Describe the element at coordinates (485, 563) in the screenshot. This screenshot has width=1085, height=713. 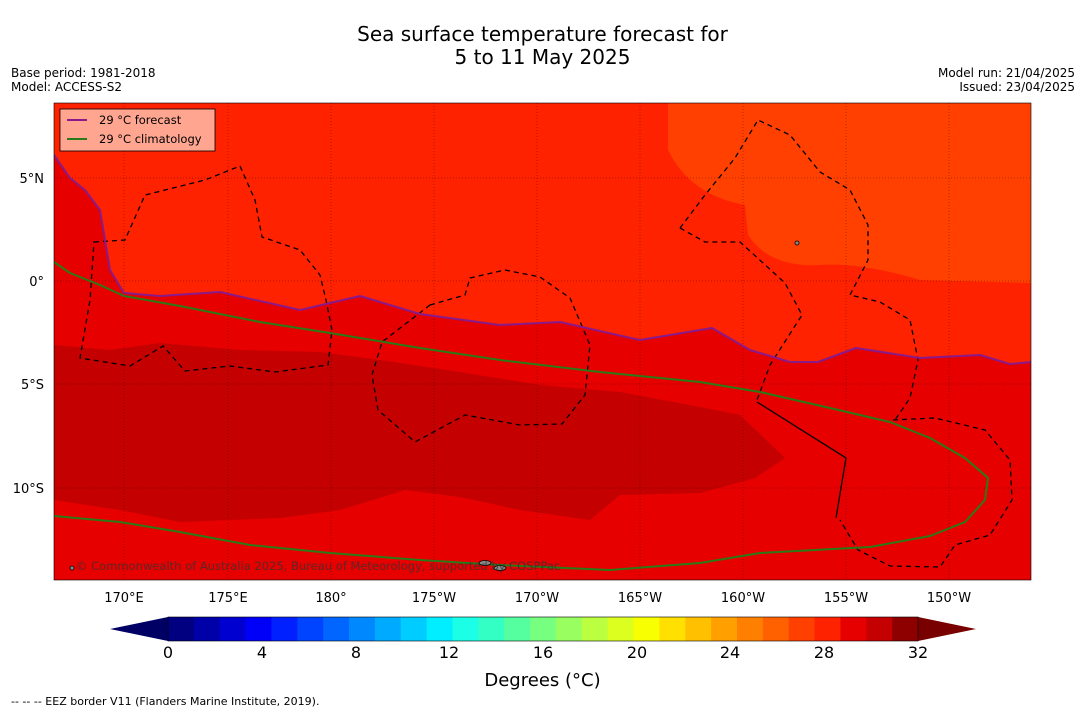
I see `island-upolu` at that location.